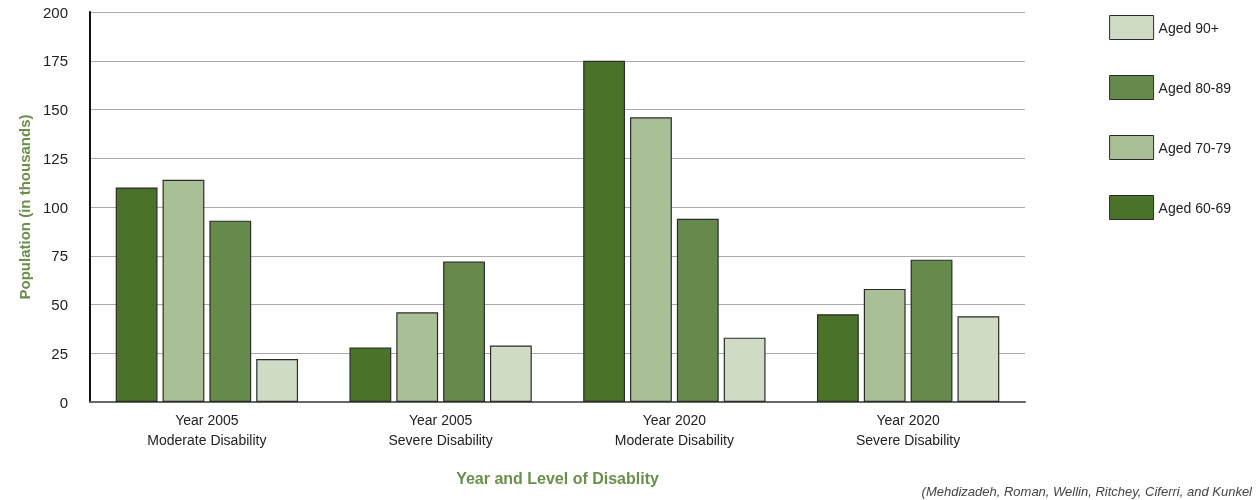 Image resolution: width=1256 pixels, height=500 pixels. I want to click on y-tick-label: 0, so click(63, 402).